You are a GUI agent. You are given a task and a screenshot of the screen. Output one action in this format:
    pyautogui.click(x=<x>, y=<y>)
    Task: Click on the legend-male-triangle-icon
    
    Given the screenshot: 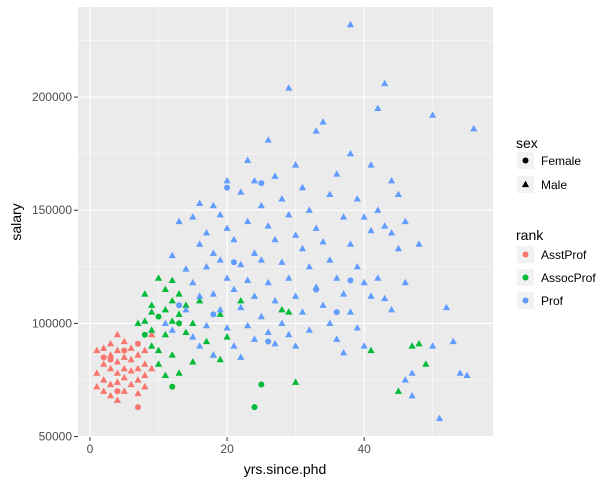 What is the action you would take?
    pyautogui.click(x=525, y=184)
    